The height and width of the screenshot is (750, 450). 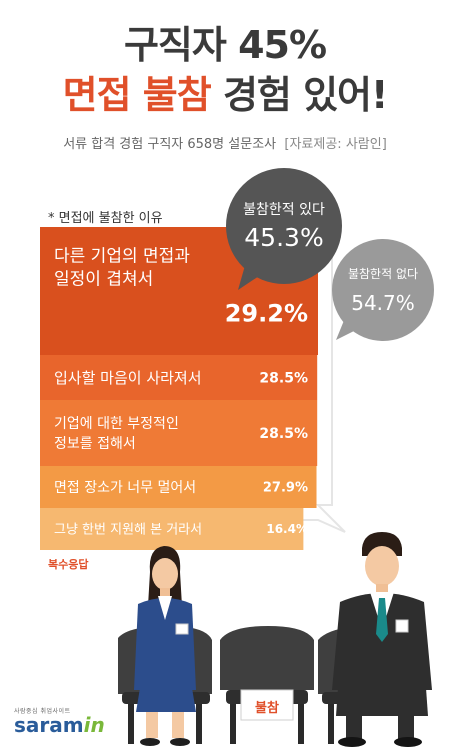 What do you see at coordinates (128, 378) in the screenshot?
I see `bar-label-2: 입사할 마음이 사라져서` at bounding box center [128, 378].